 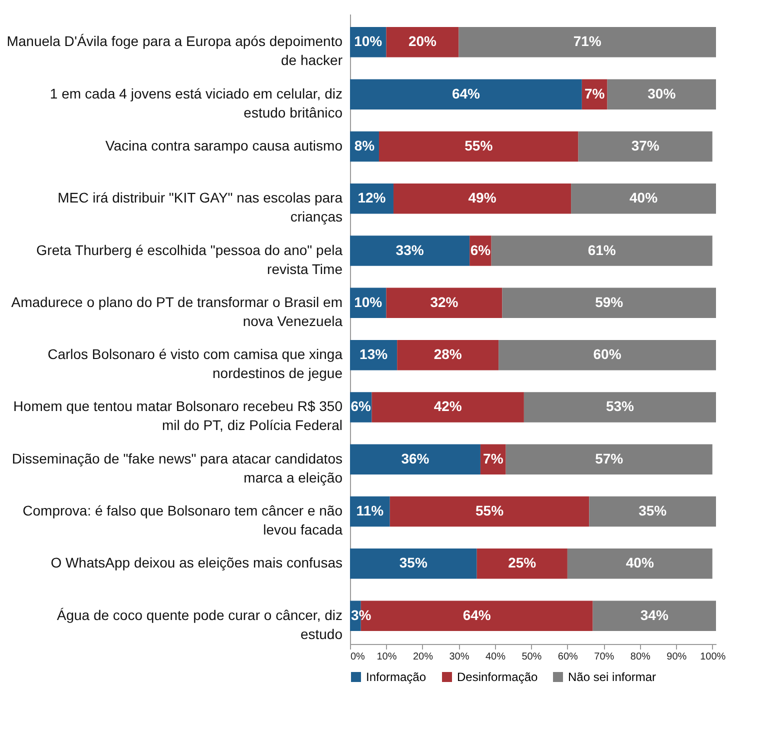 I want to click on data-label: 36%, so click(x=415, y=458).